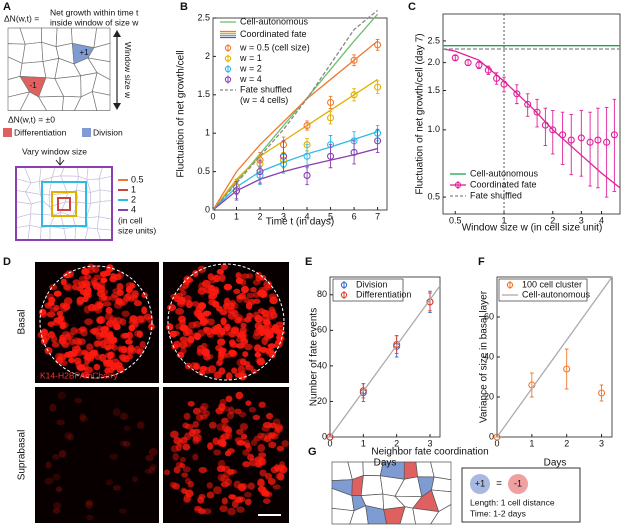 The image size is (625, 527). What do you see at coordinates (489, 316) in the screenshot?
I see `y-tick-label: 60` at bounding box center [489, 316].